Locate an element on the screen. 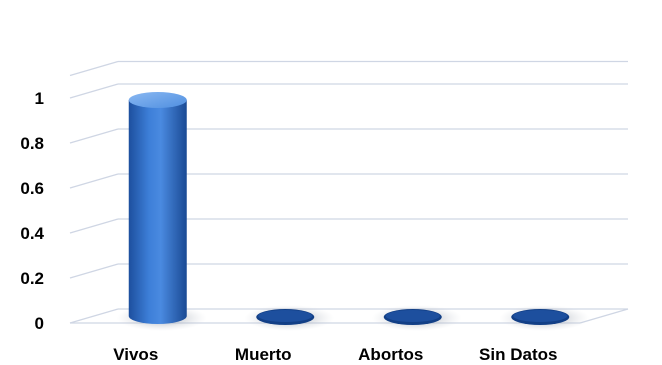  x-axis: Vivos Muerto Abortos Sin Datos is located at coordinates (335, 354).